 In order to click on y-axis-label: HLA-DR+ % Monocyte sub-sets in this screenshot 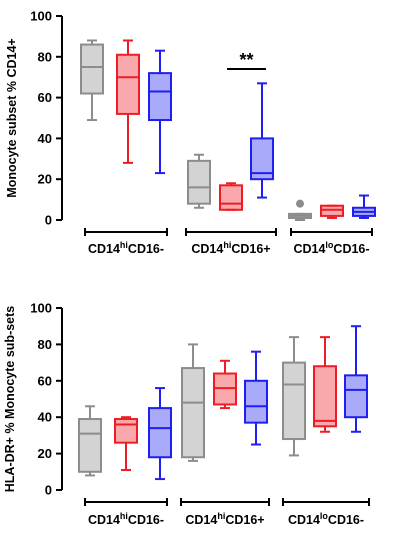, I will do `click(10, 399)`.